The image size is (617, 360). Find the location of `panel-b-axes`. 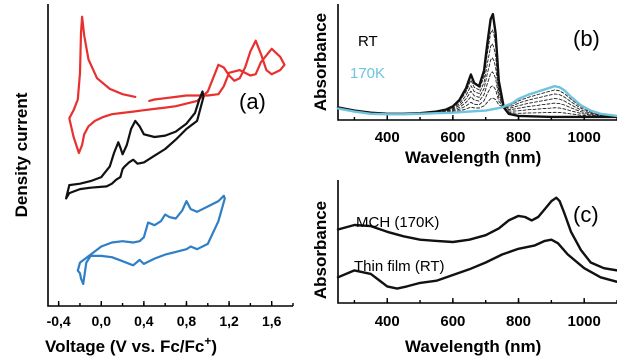

panel-b-axes is located at coordinates (477, 62).